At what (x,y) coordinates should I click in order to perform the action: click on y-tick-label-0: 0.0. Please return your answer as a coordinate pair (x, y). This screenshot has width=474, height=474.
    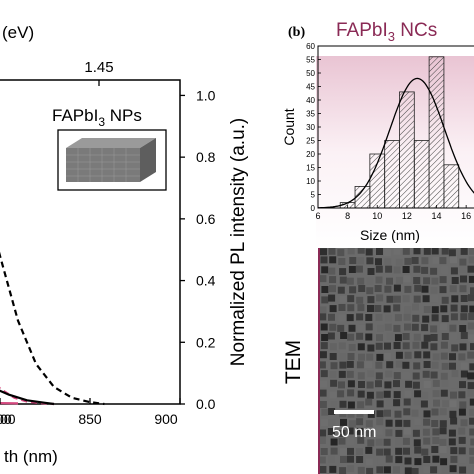
    Looking at the image, I should click on (206, 404).